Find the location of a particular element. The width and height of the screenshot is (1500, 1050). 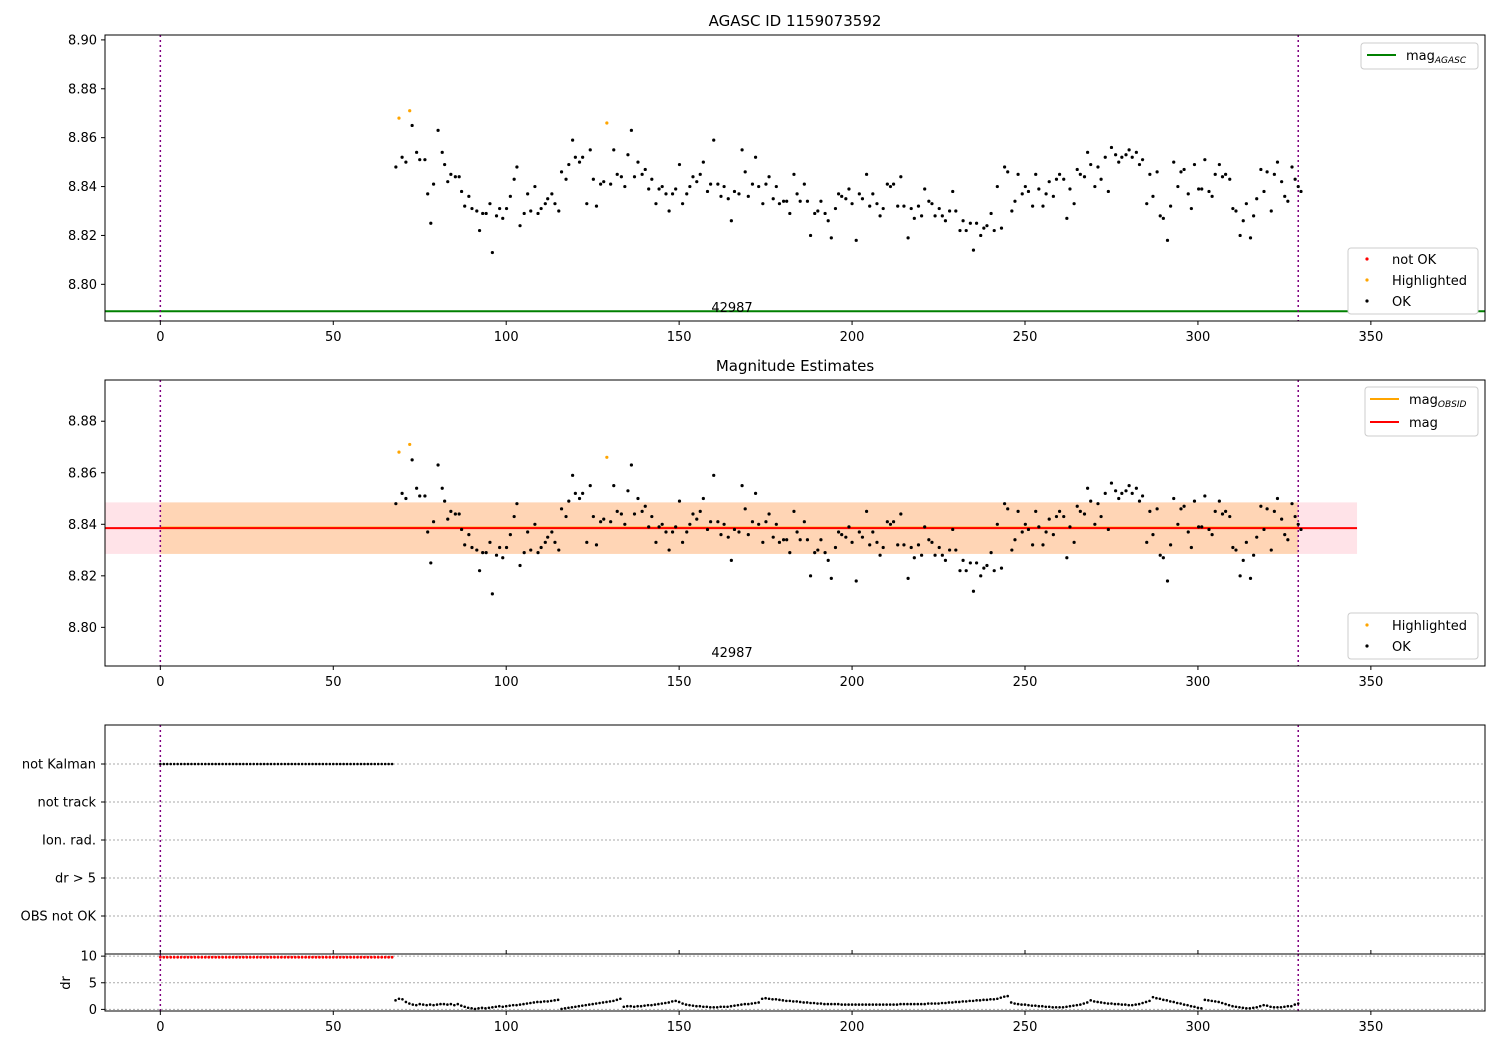

y-tick-label: 8.86 is located at coordinates (82, 473).